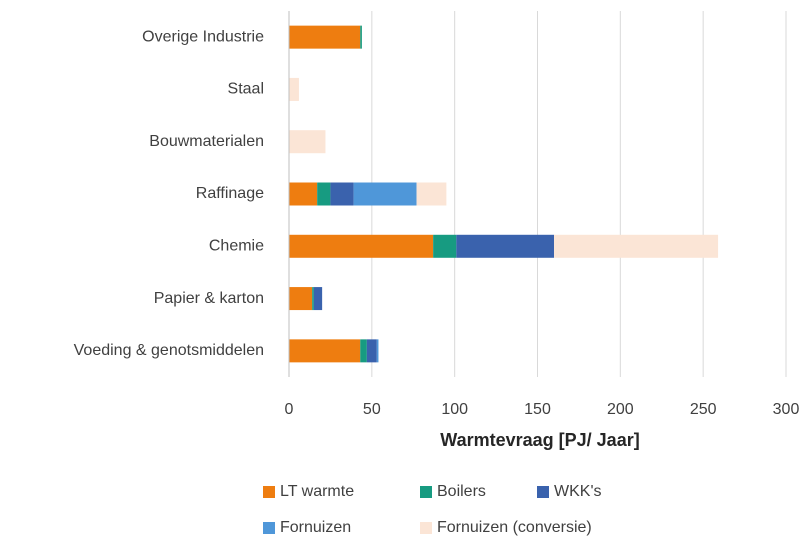 The image size is (805, 543). I want to click on y-tick-label: Staal, so click(246, 89).